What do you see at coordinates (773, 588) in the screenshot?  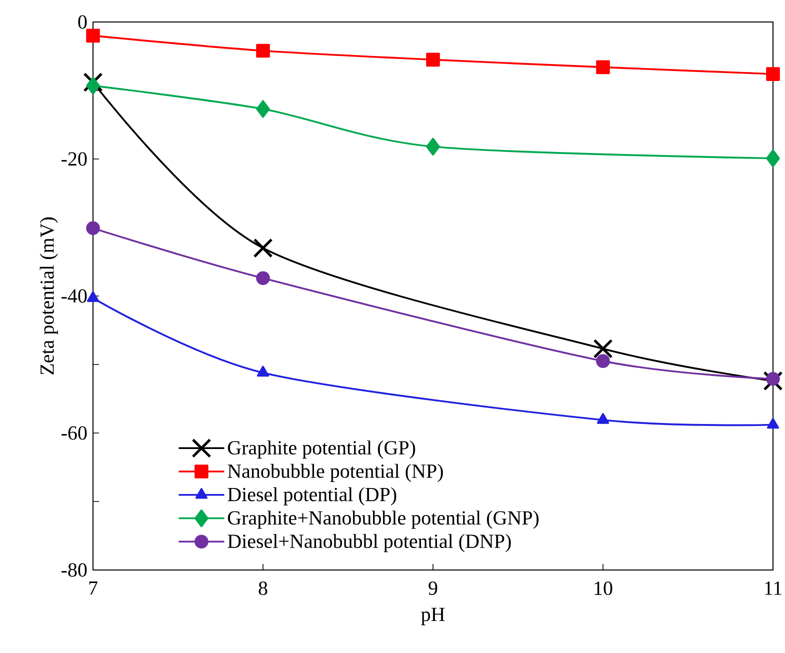 I see `x-tick-label: 11` at bounding box center [773, 588].